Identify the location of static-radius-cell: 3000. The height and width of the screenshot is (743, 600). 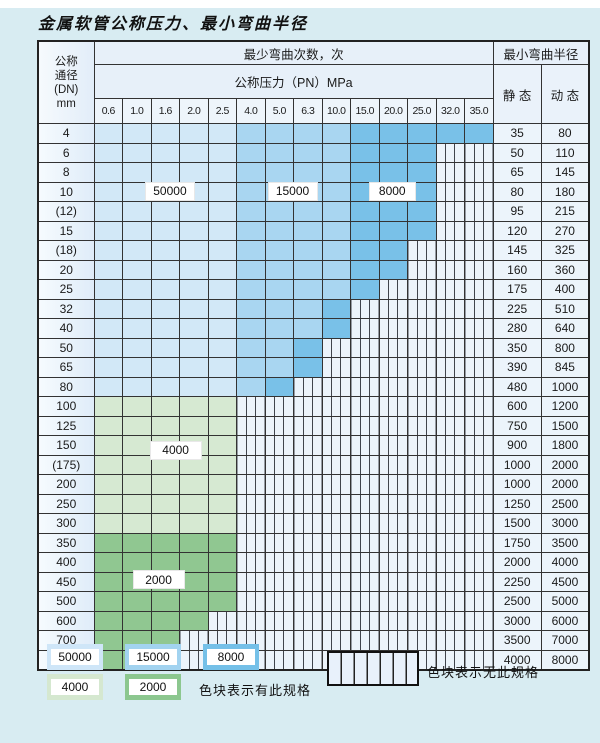
(517, 620).